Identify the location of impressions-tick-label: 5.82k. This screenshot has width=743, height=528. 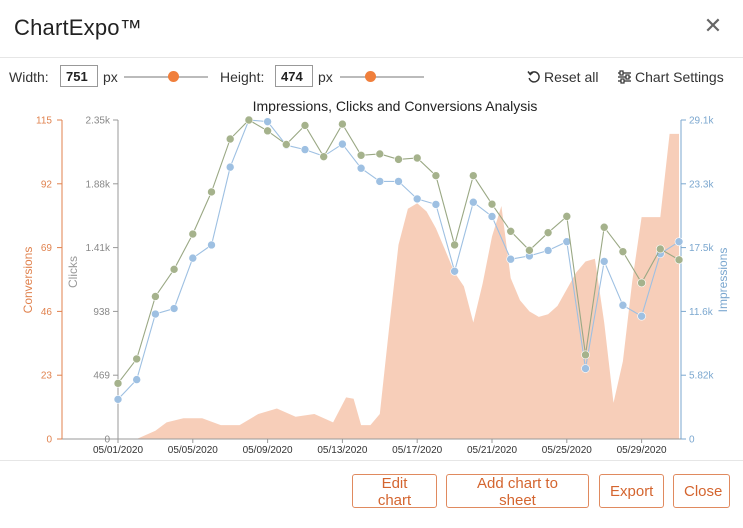
(701, 376).